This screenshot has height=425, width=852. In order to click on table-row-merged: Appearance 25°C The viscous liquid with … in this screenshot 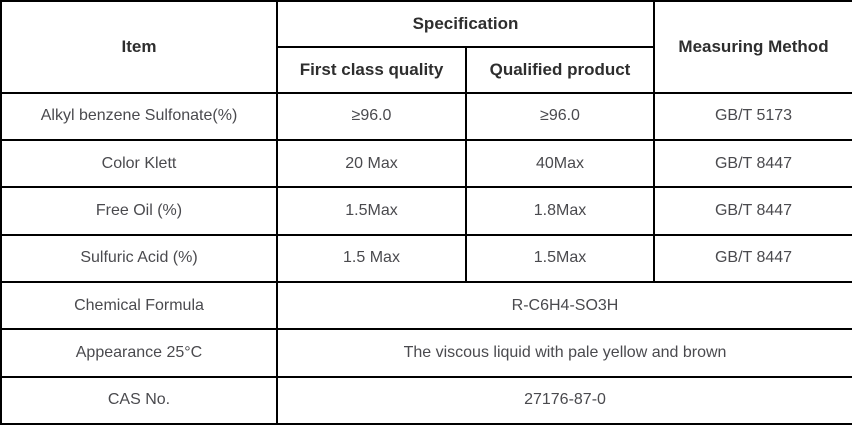, I will do `click(426, 353)`.